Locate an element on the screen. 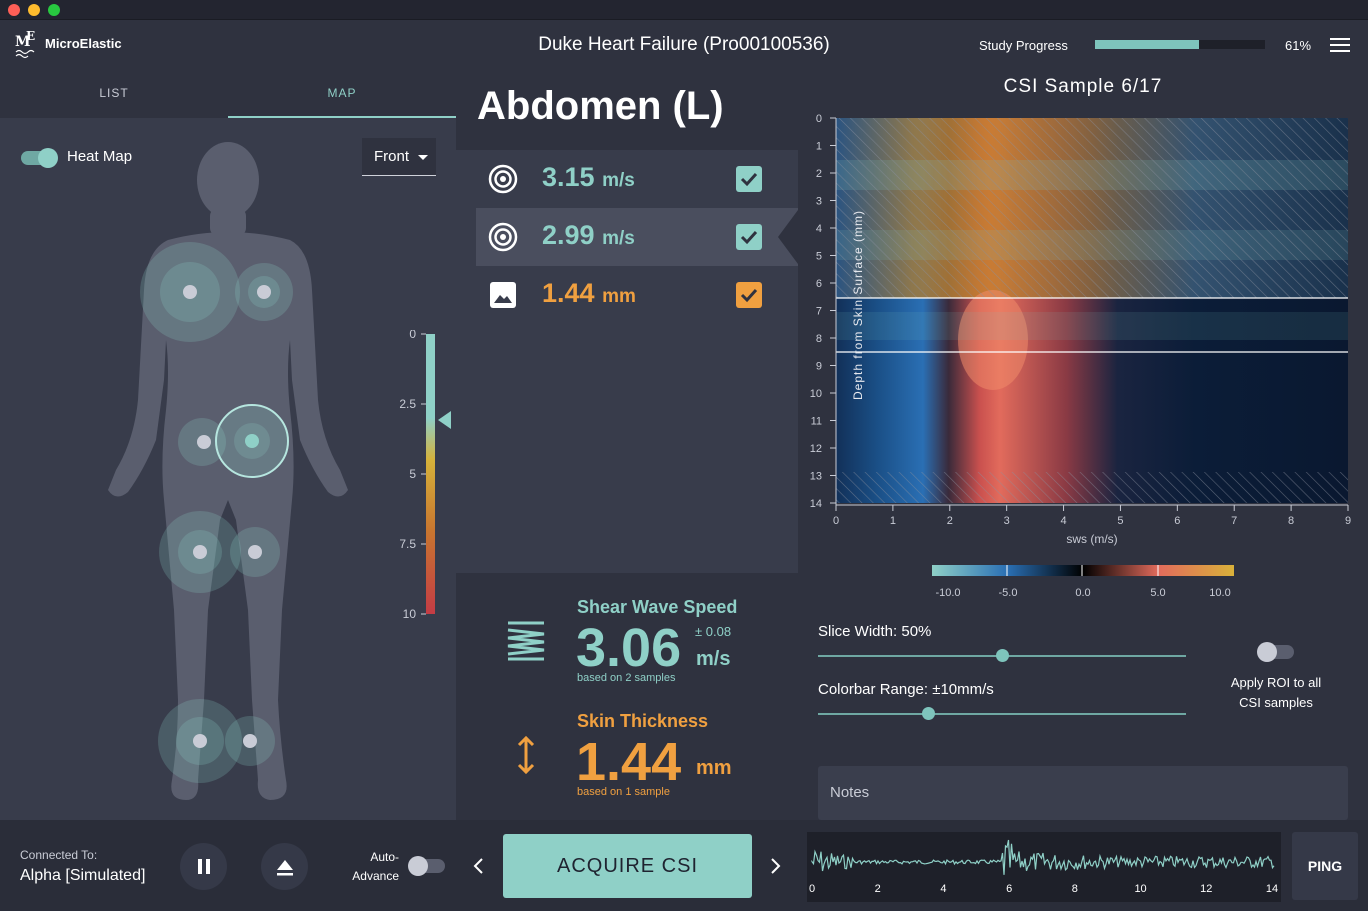  heatmap-scale: 0 2.5 5 7.5 10 is located at coordinates (425, 475).